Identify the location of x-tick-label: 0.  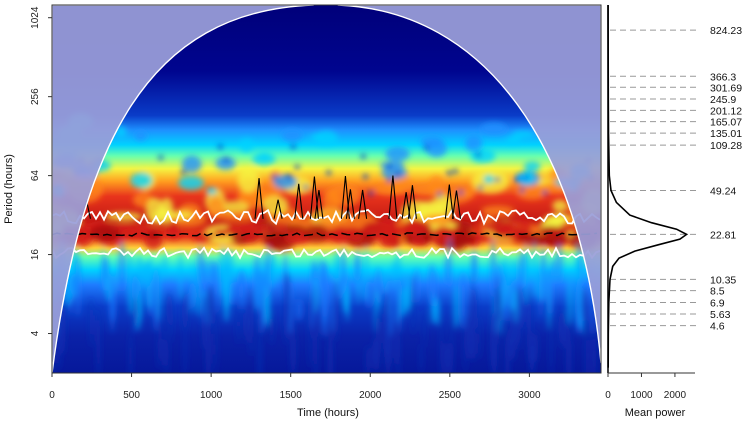
(52, 395).